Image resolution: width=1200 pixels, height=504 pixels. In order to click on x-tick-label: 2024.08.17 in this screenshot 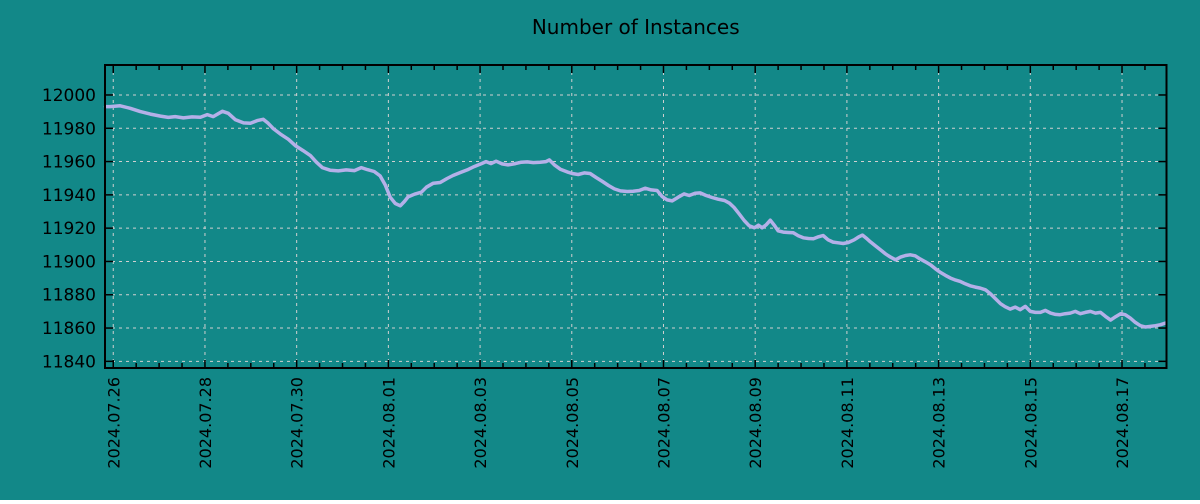, I will do `click(1122, 423)`.